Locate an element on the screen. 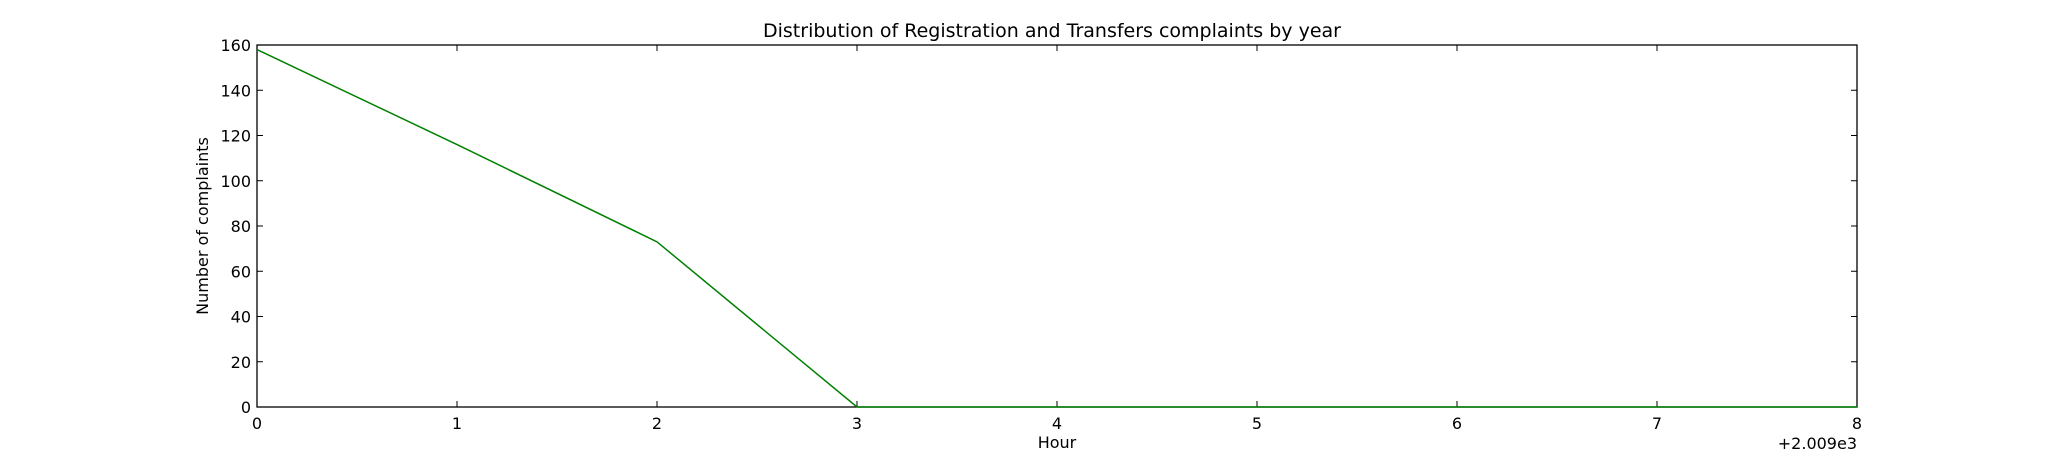  y-tick-label: 100 is located at coordinates (235, 181).